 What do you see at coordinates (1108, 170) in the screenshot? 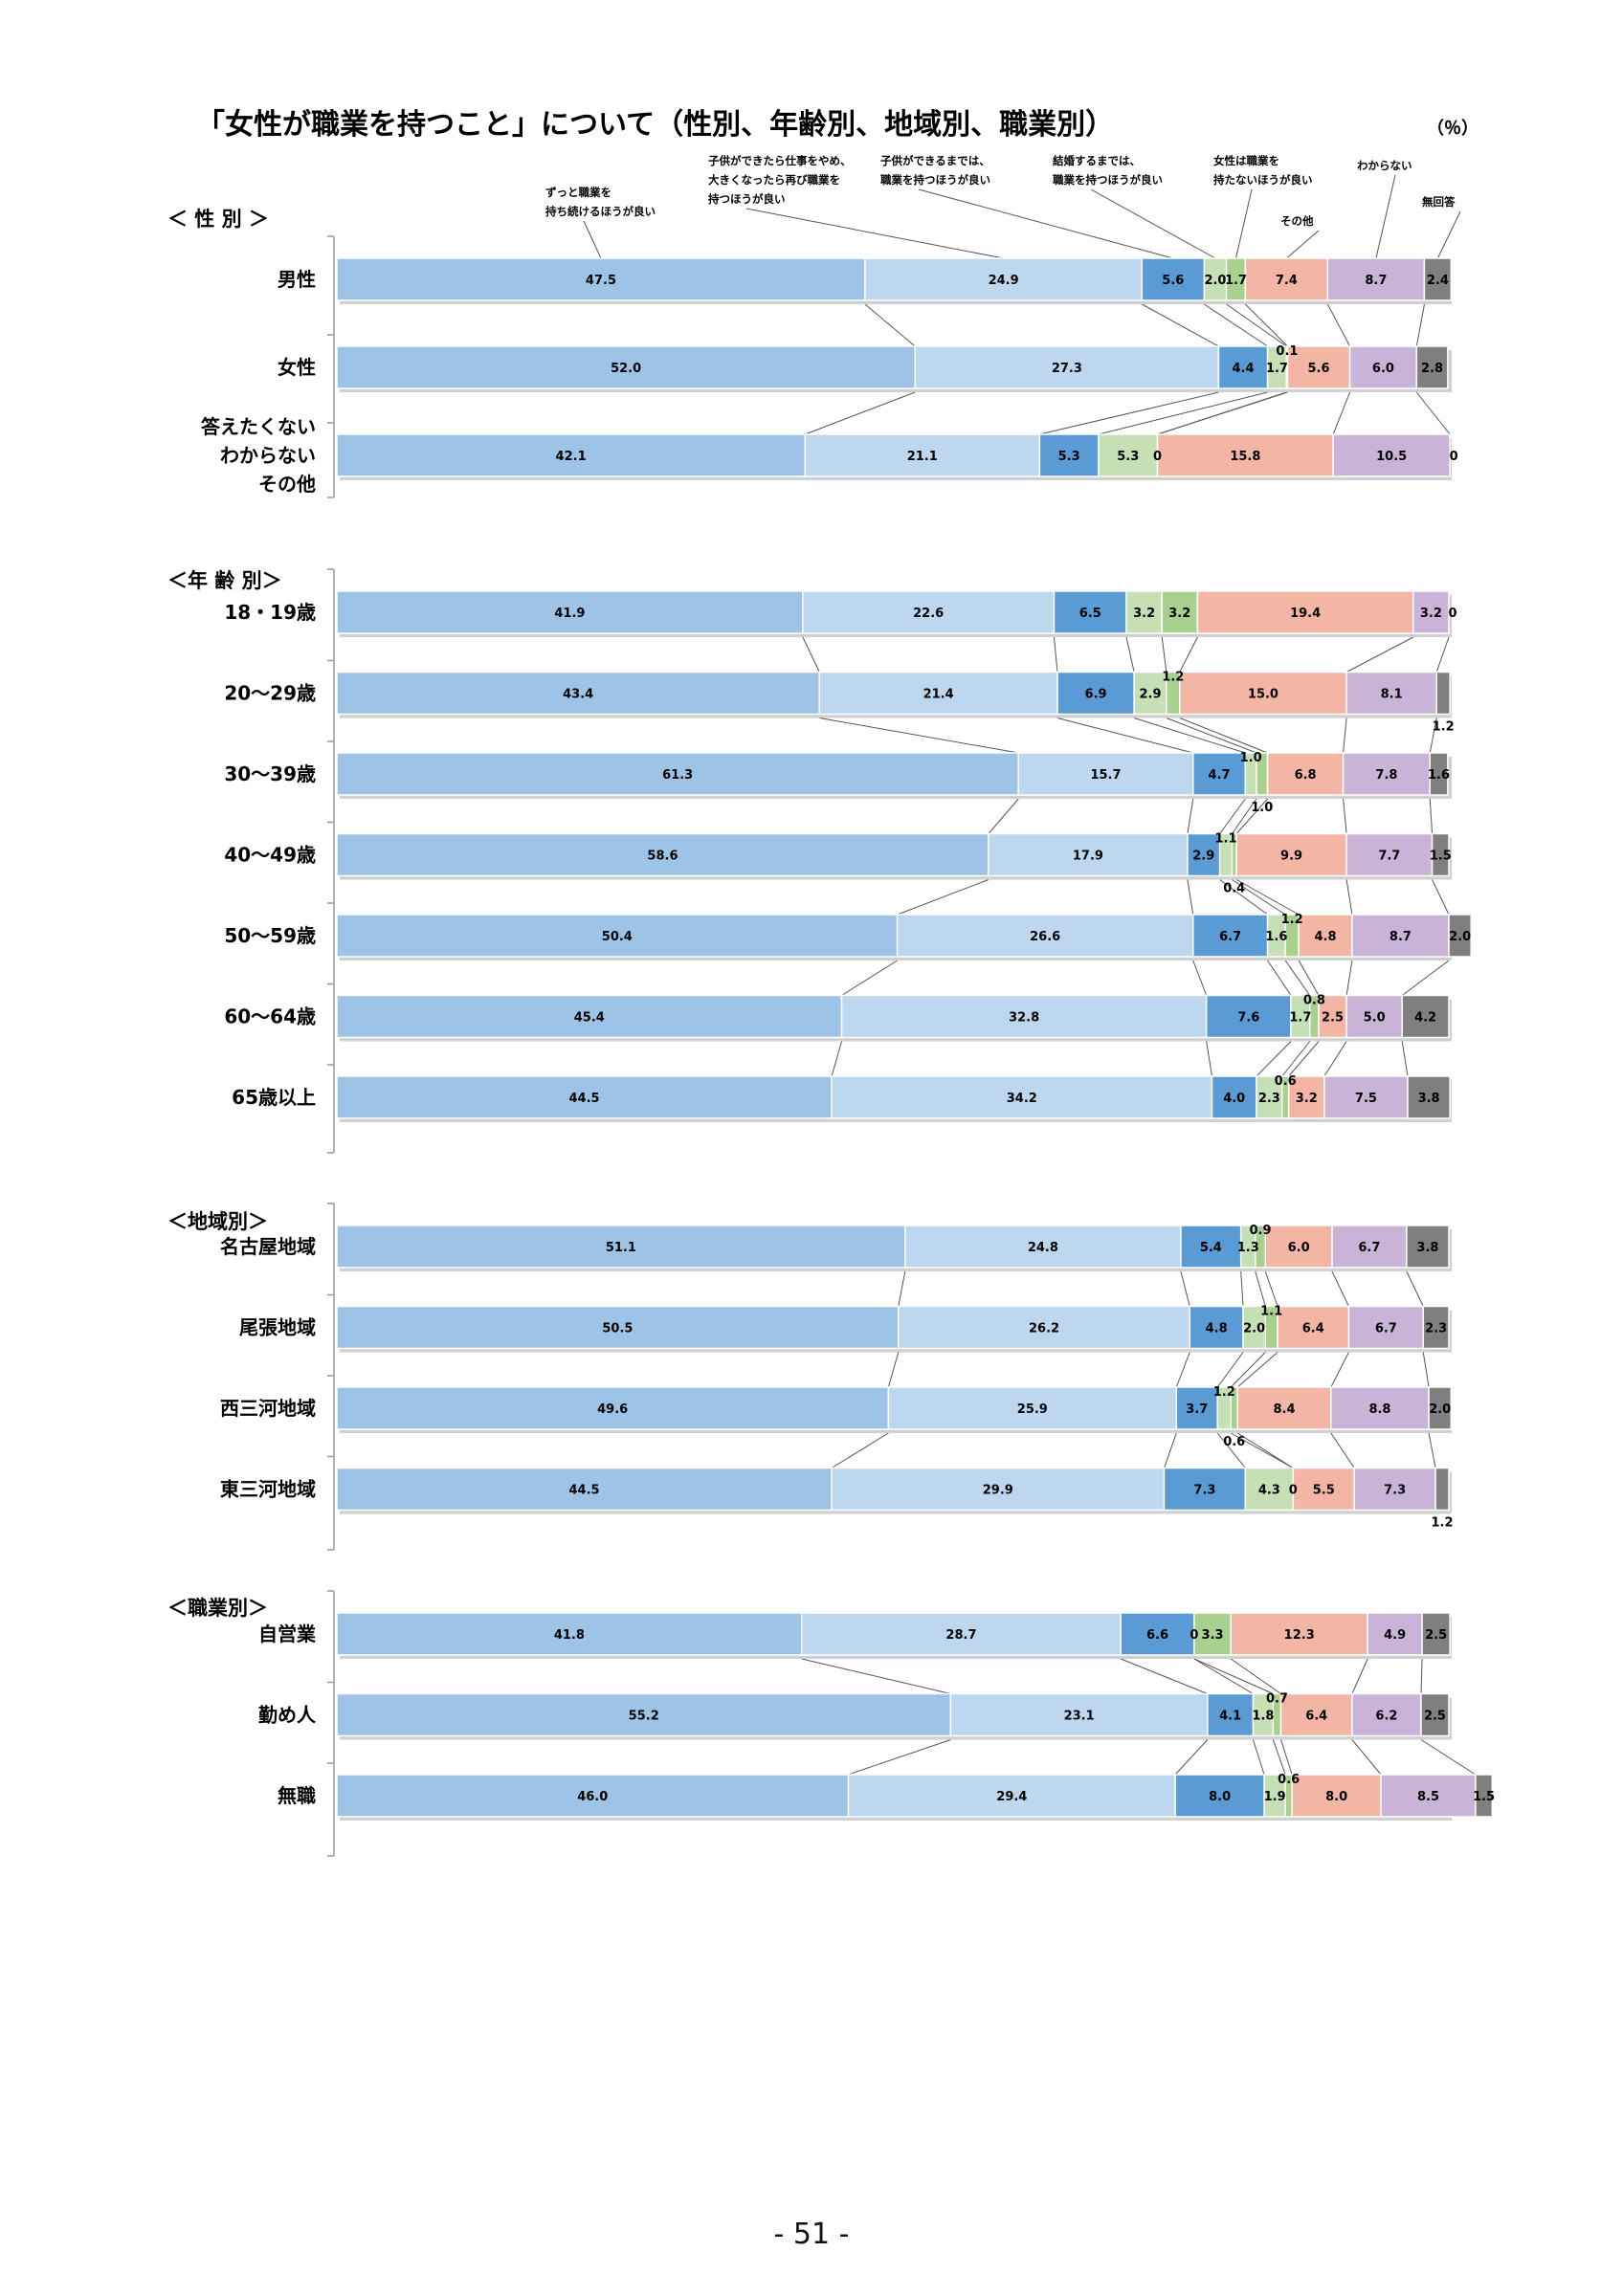
I see `legend-entry: 結婚するまでは、職業を持つほうが良い` at bounding box center [1108, 170].